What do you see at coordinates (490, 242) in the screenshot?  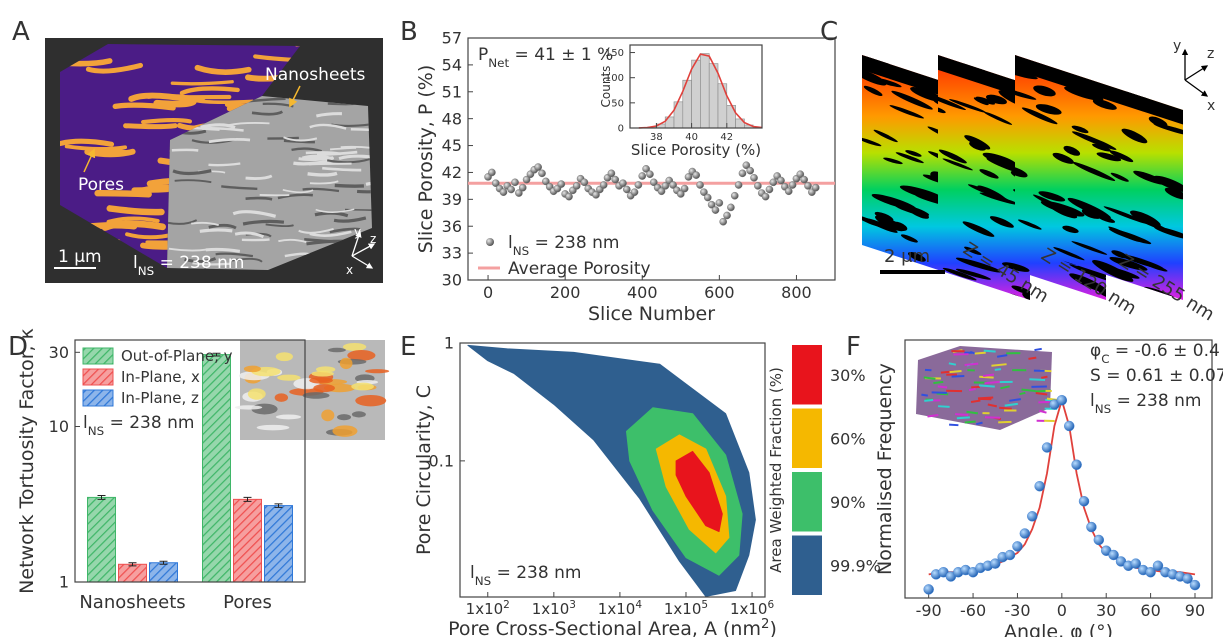 I see `legend-marker` at bounding box center [490, 242].